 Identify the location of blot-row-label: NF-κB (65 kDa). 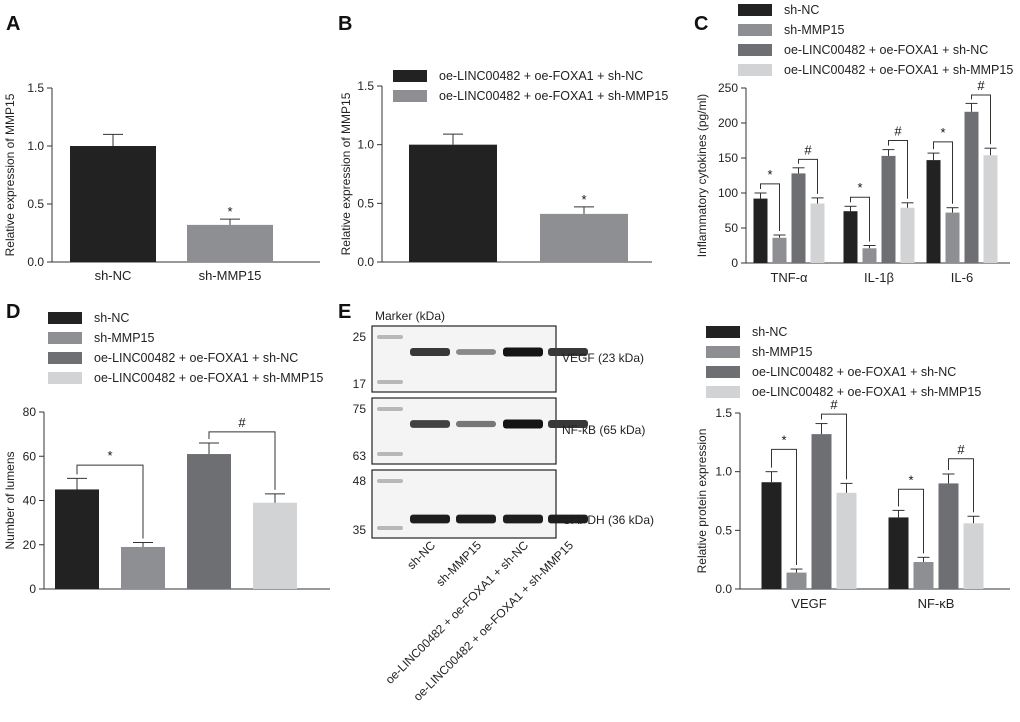
(603, 430).